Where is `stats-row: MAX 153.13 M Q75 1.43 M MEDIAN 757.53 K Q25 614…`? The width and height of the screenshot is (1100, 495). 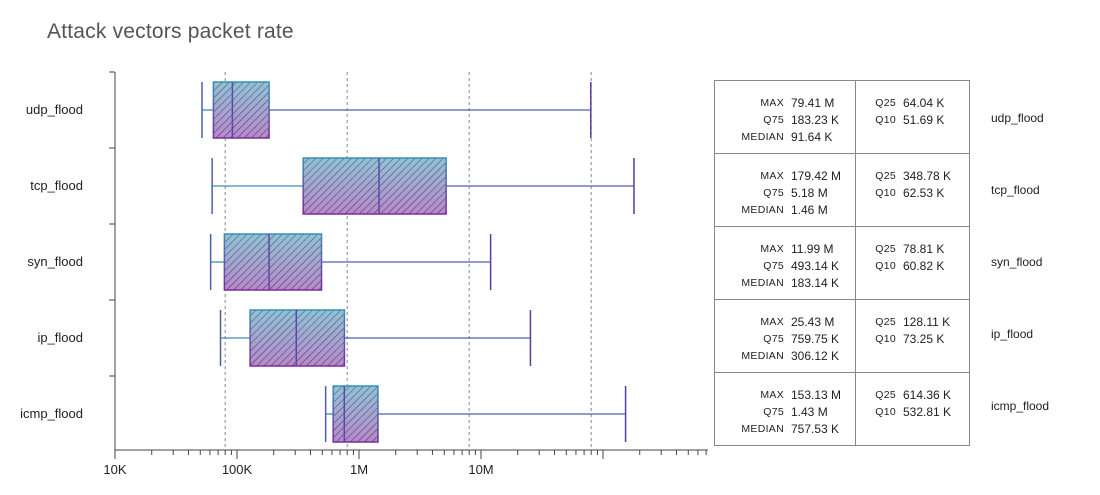
stats-row: MAX 153.13 M Q75 1.43 M MEDIAN 757.53 K Q25 614… is located at coordinates (842, 409).